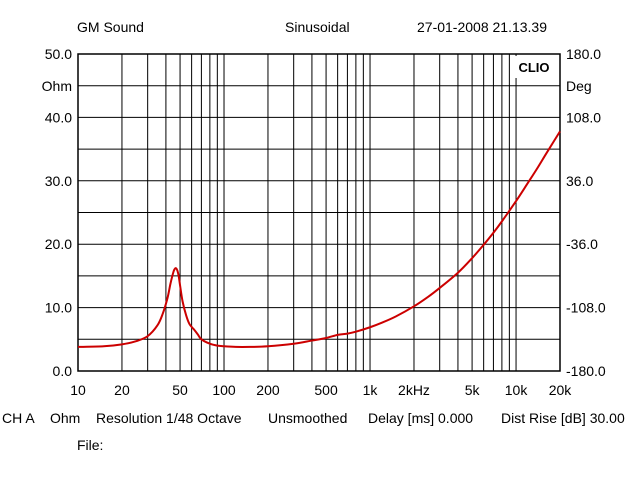 This screenshot has width=640, height=480. What do you see at coordinates (482, 27) in the screenshot?
I see `measurement-datetime: 27-01-2008 21.13.39` at bounding box center [482, 27].